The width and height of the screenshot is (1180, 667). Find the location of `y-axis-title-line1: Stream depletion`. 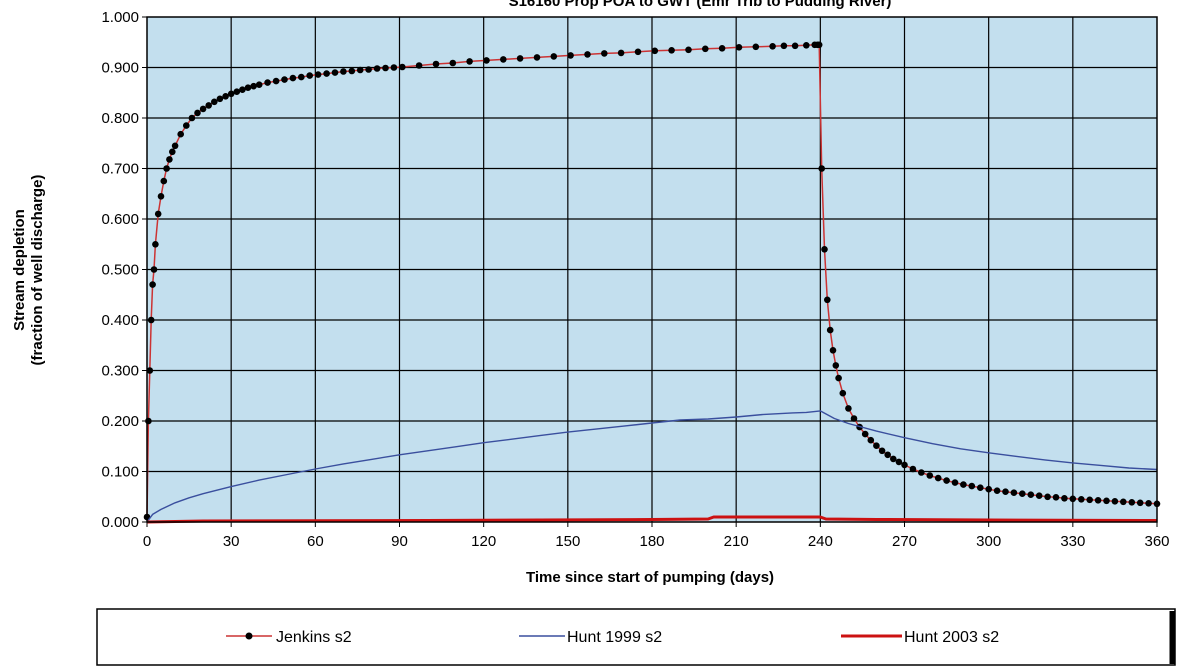

y-axis-title-line1: Stream depletion is located at coordinates (19, 270).